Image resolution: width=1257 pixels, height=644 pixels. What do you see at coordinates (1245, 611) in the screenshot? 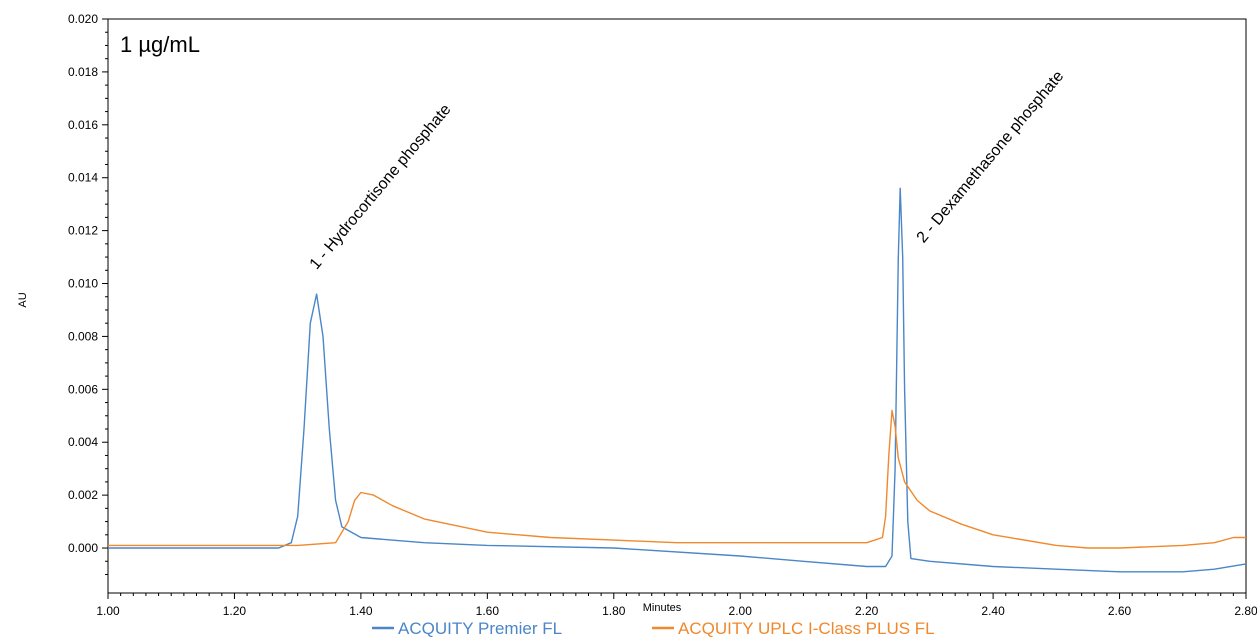
I see `x-tick-label: 2.80` at bounding box center [1245, 611].